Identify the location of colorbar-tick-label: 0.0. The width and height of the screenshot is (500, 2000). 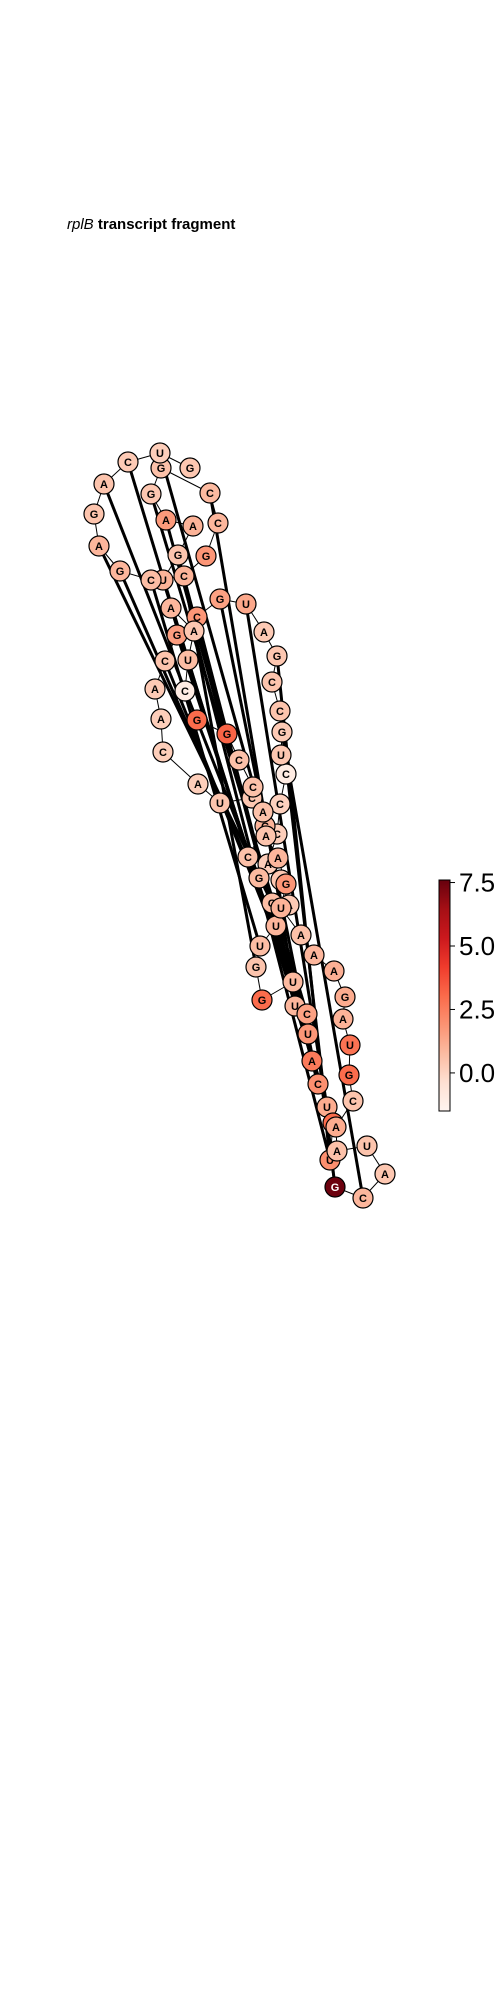
(477, 1073).